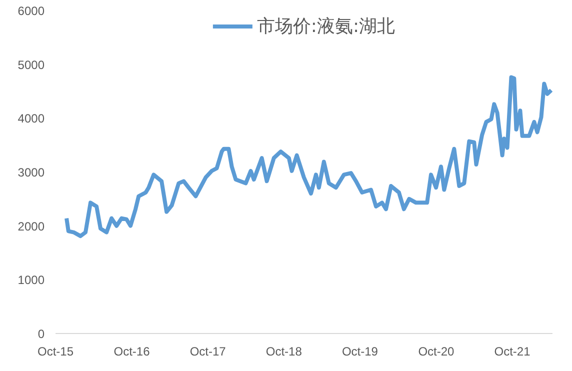 Image resolution: width=572 pixels, height=371 pixels. Describe the element at coordinates (55, 351) in the screenshot. I see `x-tick-label: Oct-15` at that location.